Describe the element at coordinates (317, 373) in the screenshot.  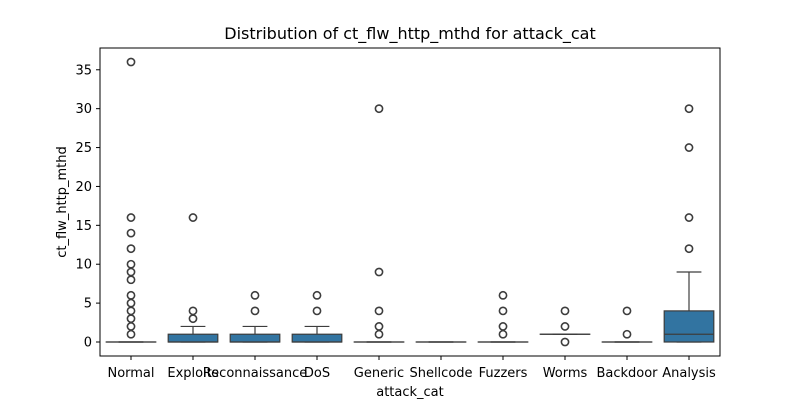
I see `x-tick-label: DoS` at that location.